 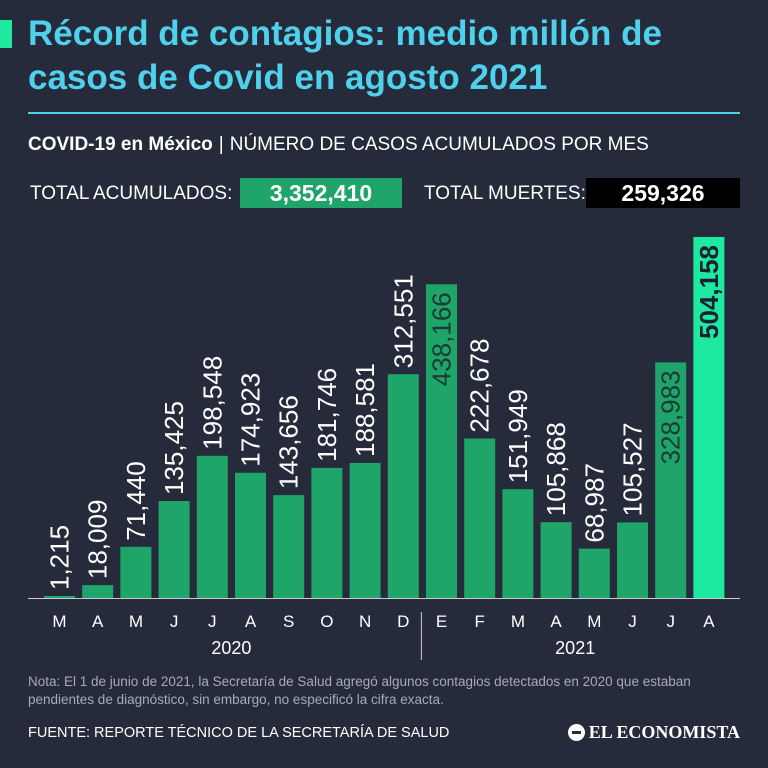 What do you see at coordinates (136, 501) in the screenshot?
I see `bar-value-label: 71,440` at bounding box center [136, 501].